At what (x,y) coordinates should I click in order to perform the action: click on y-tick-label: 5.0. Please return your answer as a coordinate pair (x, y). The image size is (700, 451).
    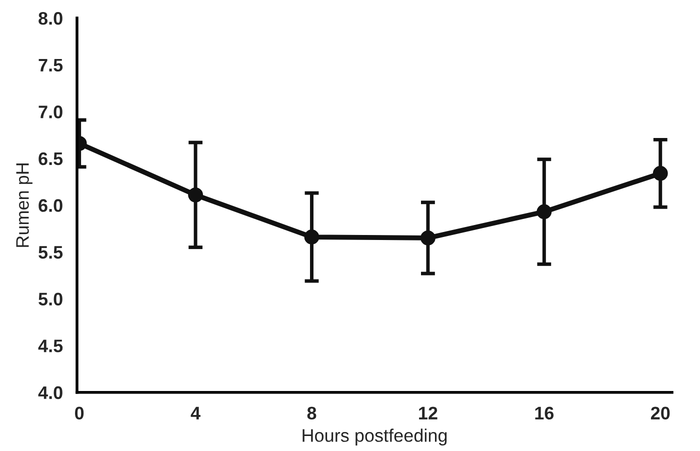
    Looking at the image, I should click on (50, 299).